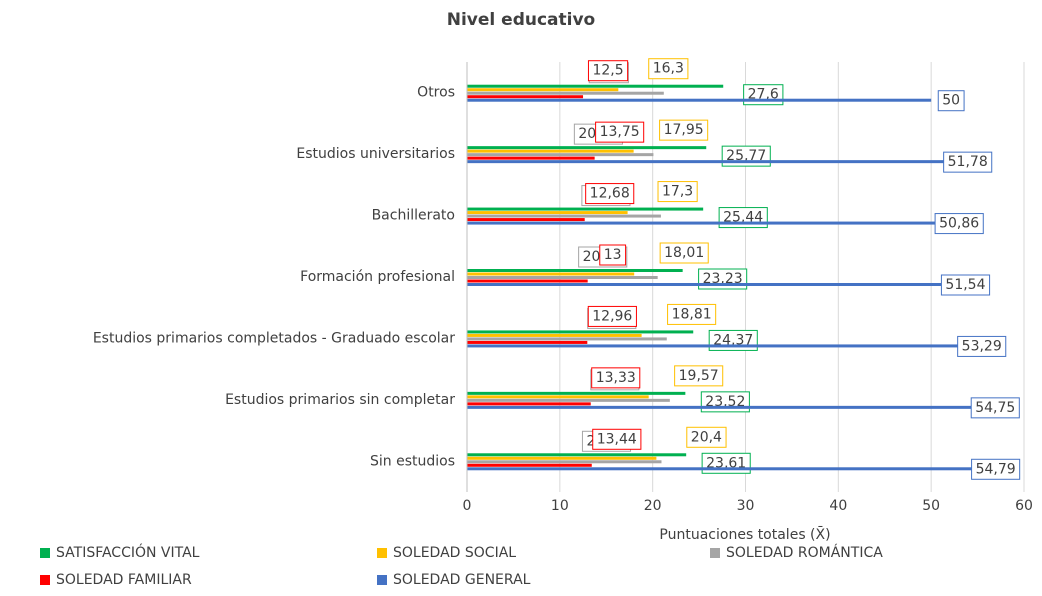 The height and width of the screenshot is (596, 1042). Describe the element at coordinates (521, 20) in the screenshot. I see `chart-title: Nivel educativo` at that location.